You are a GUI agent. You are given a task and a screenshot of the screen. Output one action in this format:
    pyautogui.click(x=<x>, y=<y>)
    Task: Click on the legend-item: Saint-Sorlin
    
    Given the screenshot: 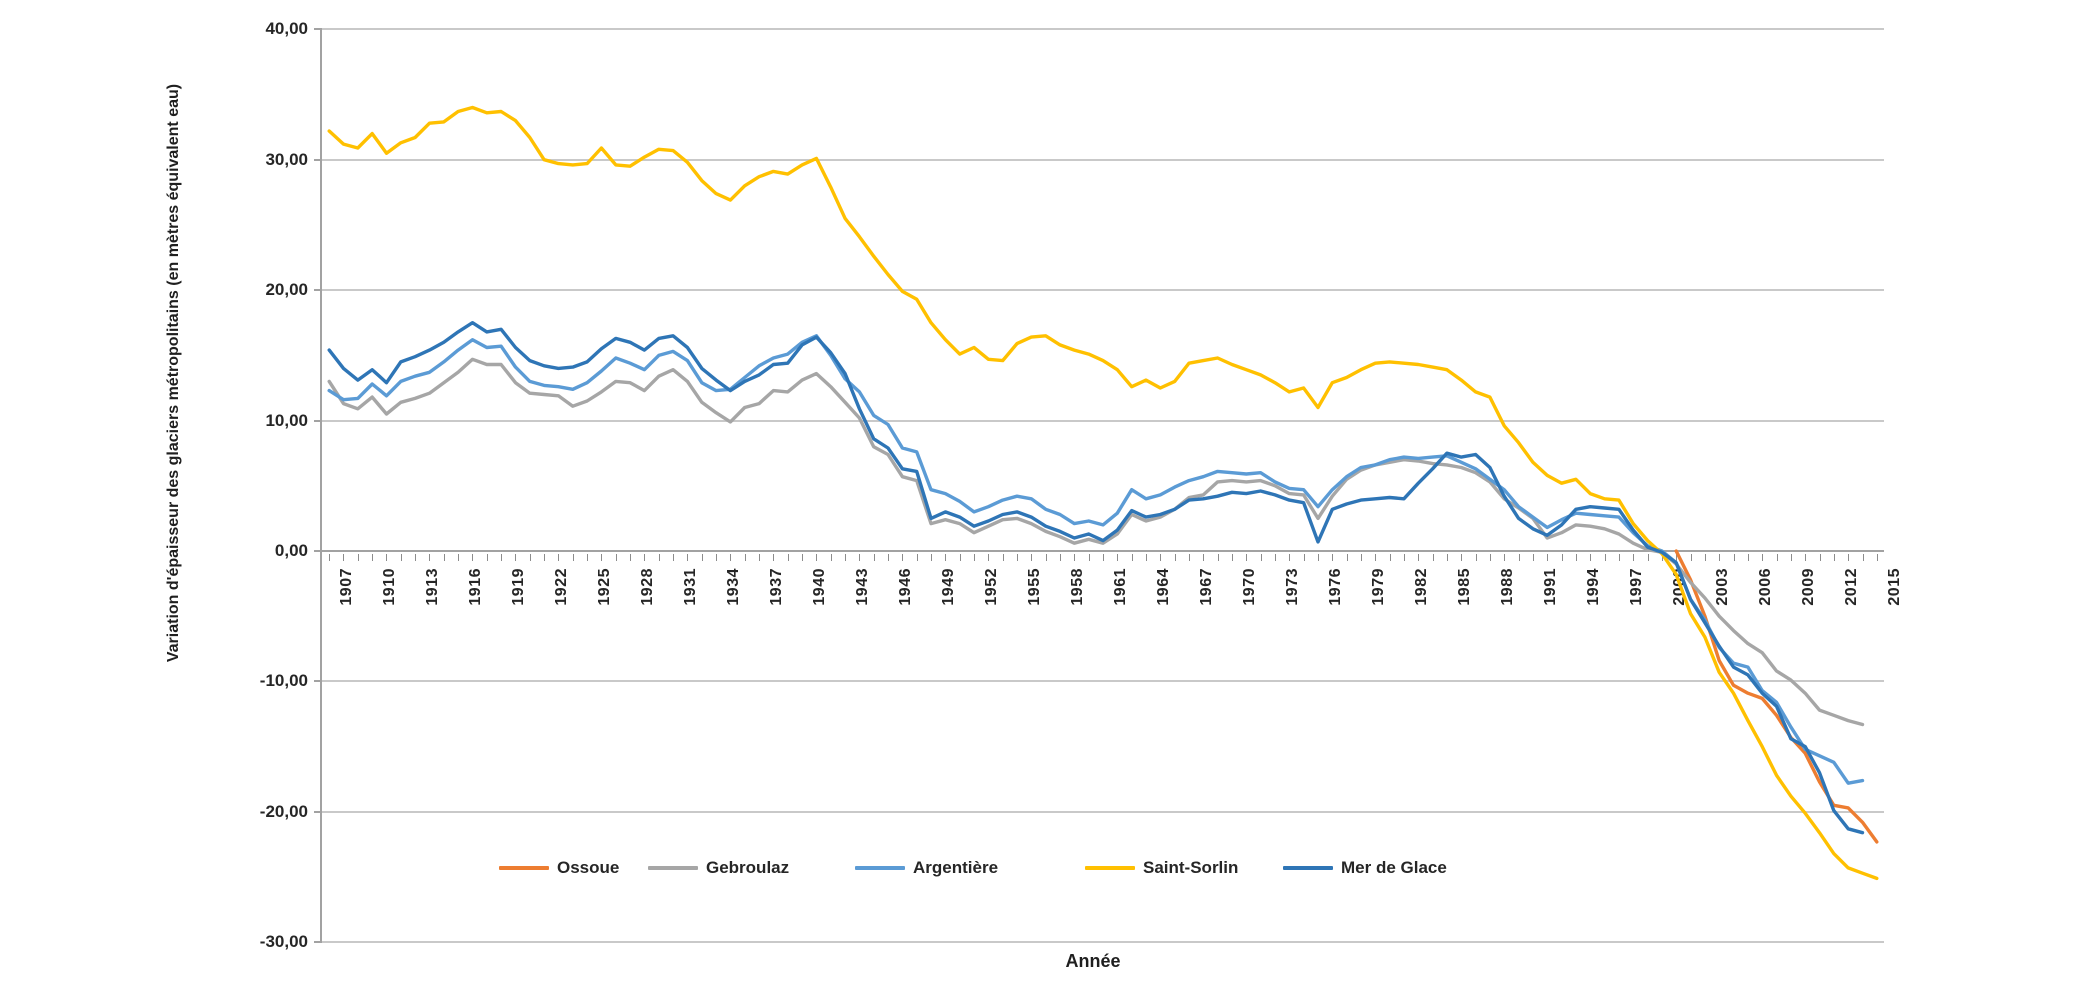 What is the action you would take?
    pyautogui.click(x=1161, y=868)
    